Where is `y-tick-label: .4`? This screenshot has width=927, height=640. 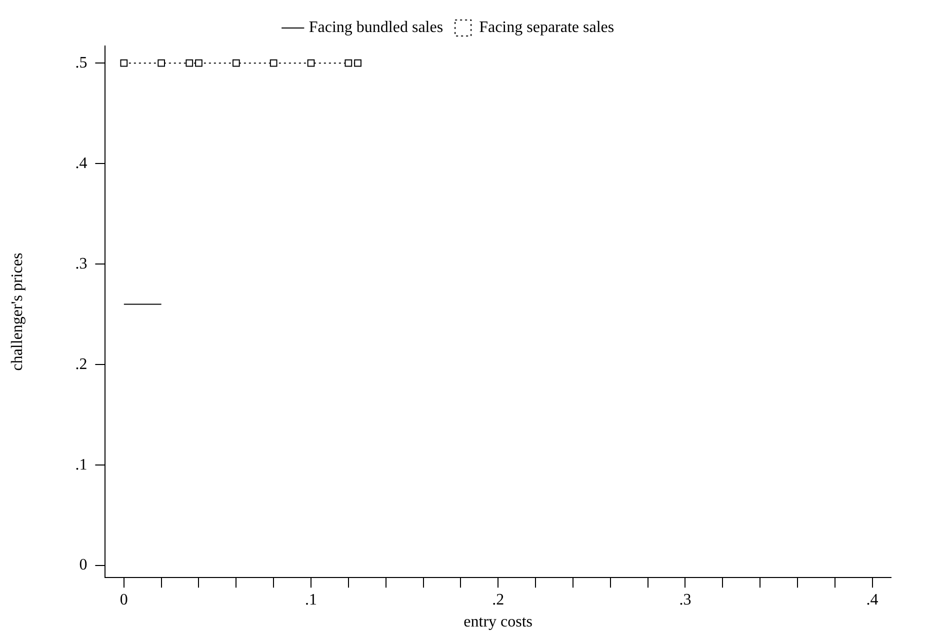 y-tick-label: .4 is located at coordinates (81, 163).